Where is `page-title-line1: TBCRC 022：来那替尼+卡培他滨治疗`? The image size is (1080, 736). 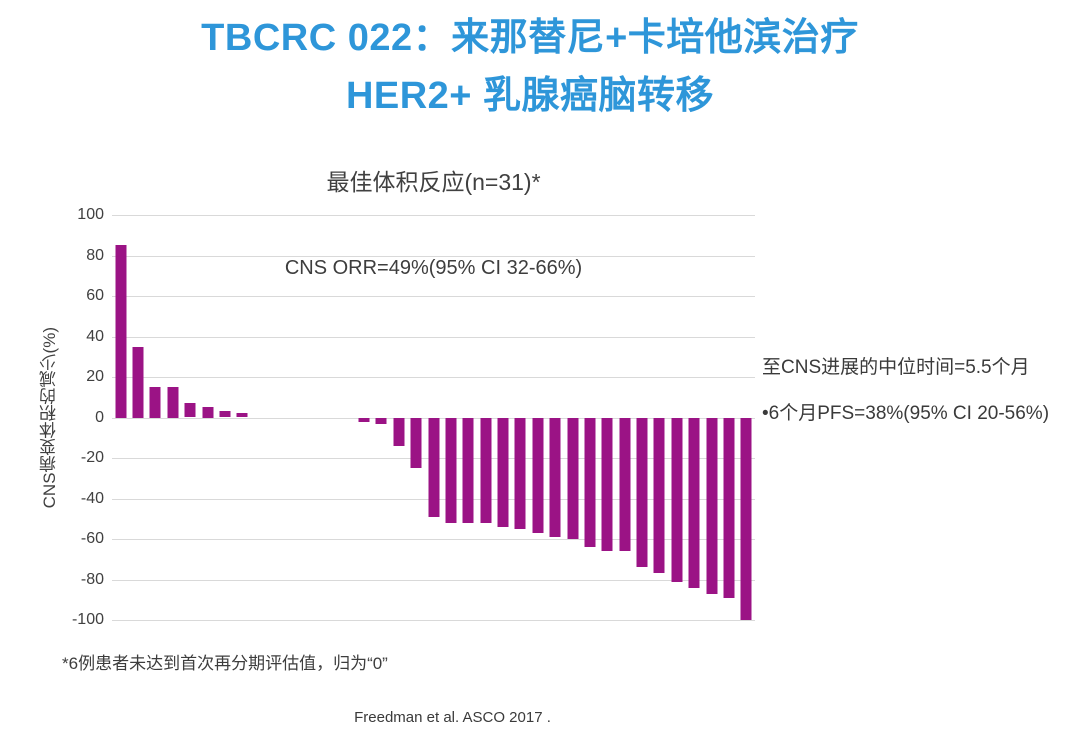 page-title-line1: TBCRC 022：来那替尼+卡培他滨治疗 is located at coordinates (530, 38).